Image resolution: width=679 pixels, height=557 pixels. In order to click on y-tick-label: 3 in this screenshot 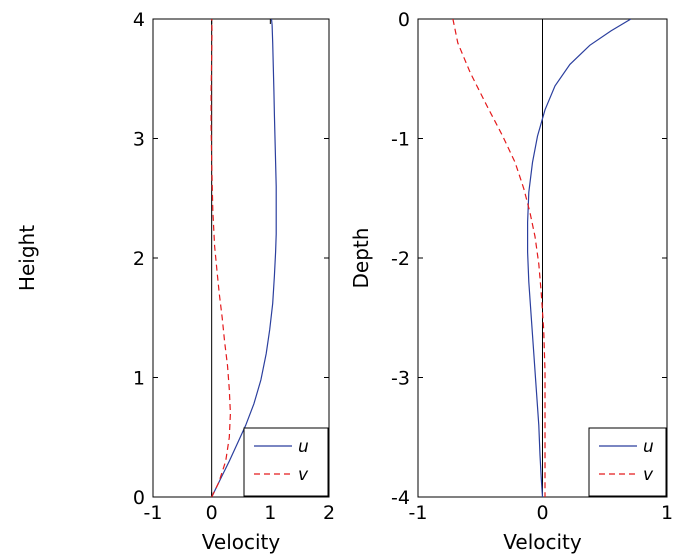, I will do `click(139, 140)`.